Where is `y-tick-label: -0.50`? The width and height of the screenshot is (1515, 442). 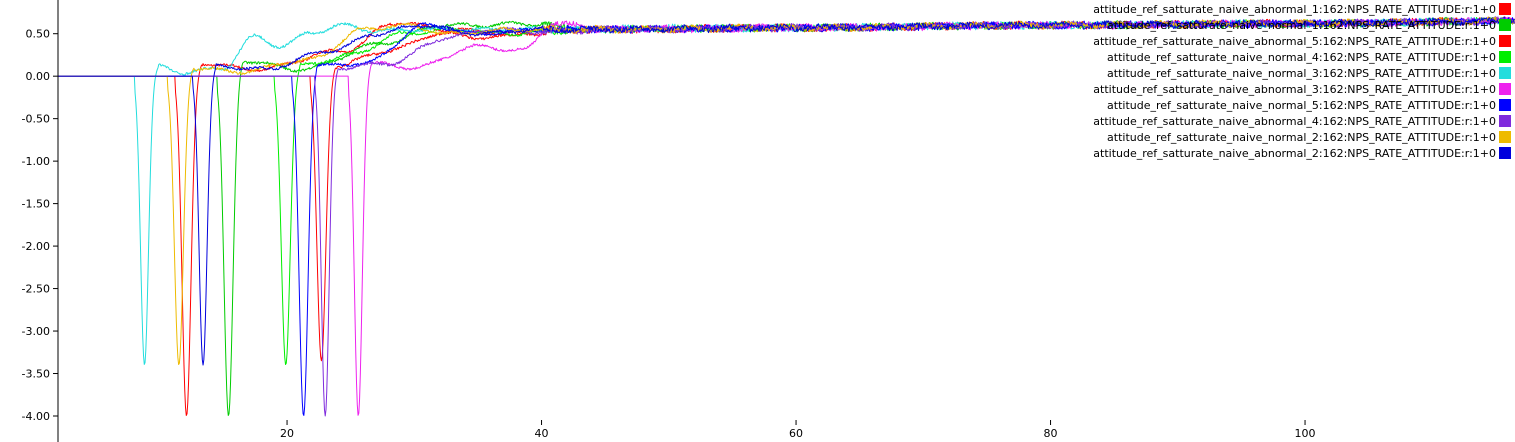
y-tick-label: -0.50 is located at coordinates (36, 119).